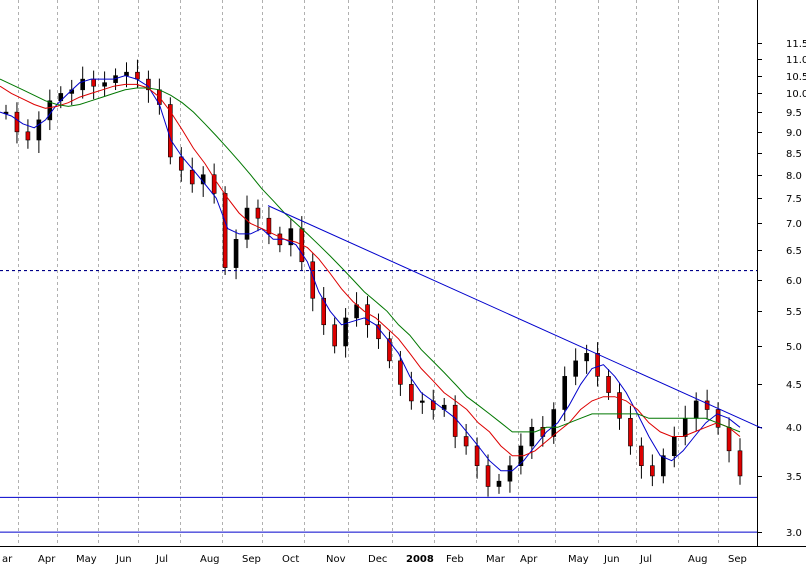 The width and height of the screenshot is (806, 569). I want to click on y-tick-label: 4.0, so click(794, 428).